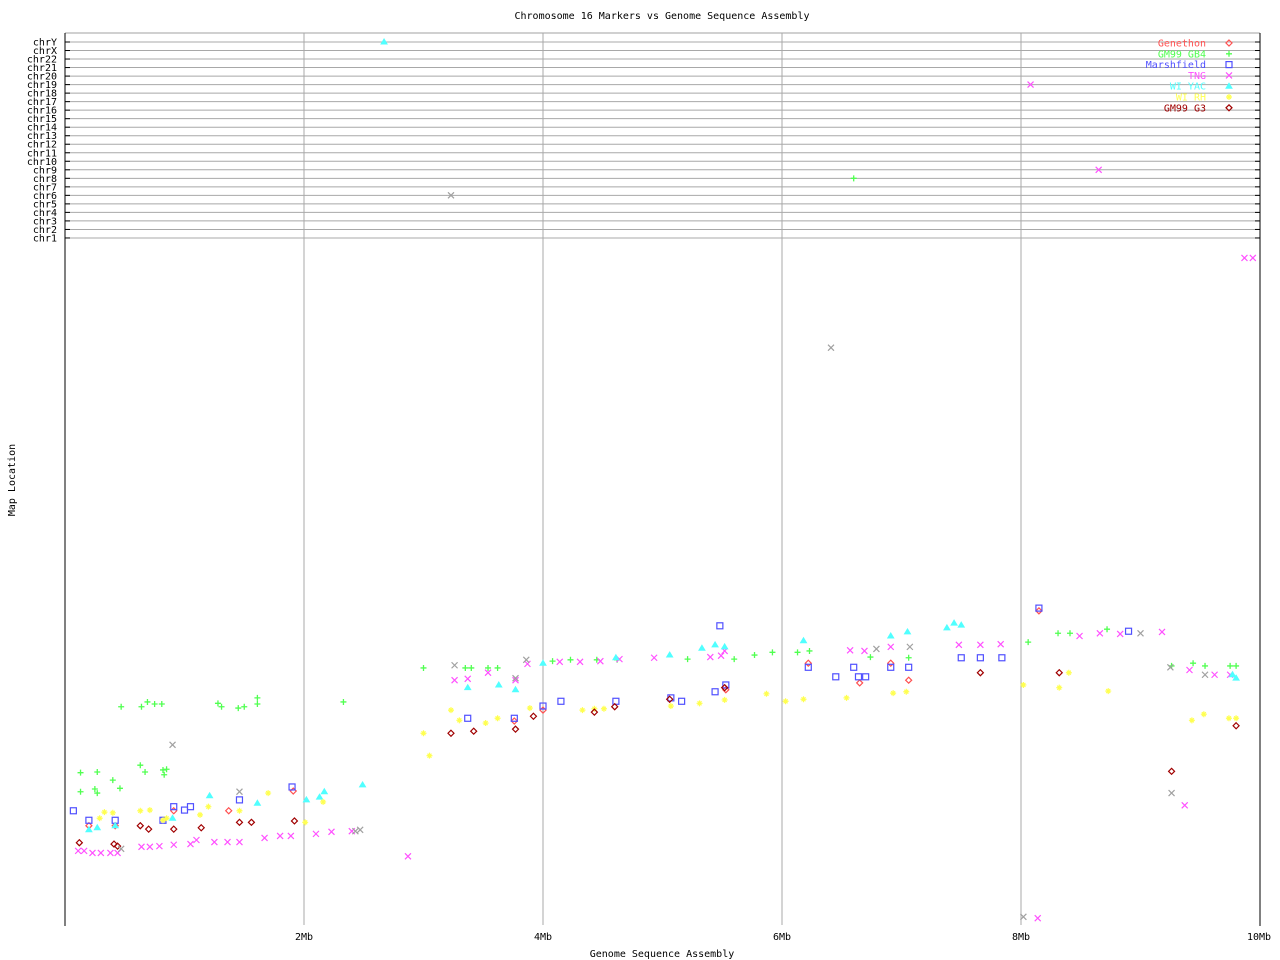  I want to click on y-tick-label: chr18, so click(42, 94).